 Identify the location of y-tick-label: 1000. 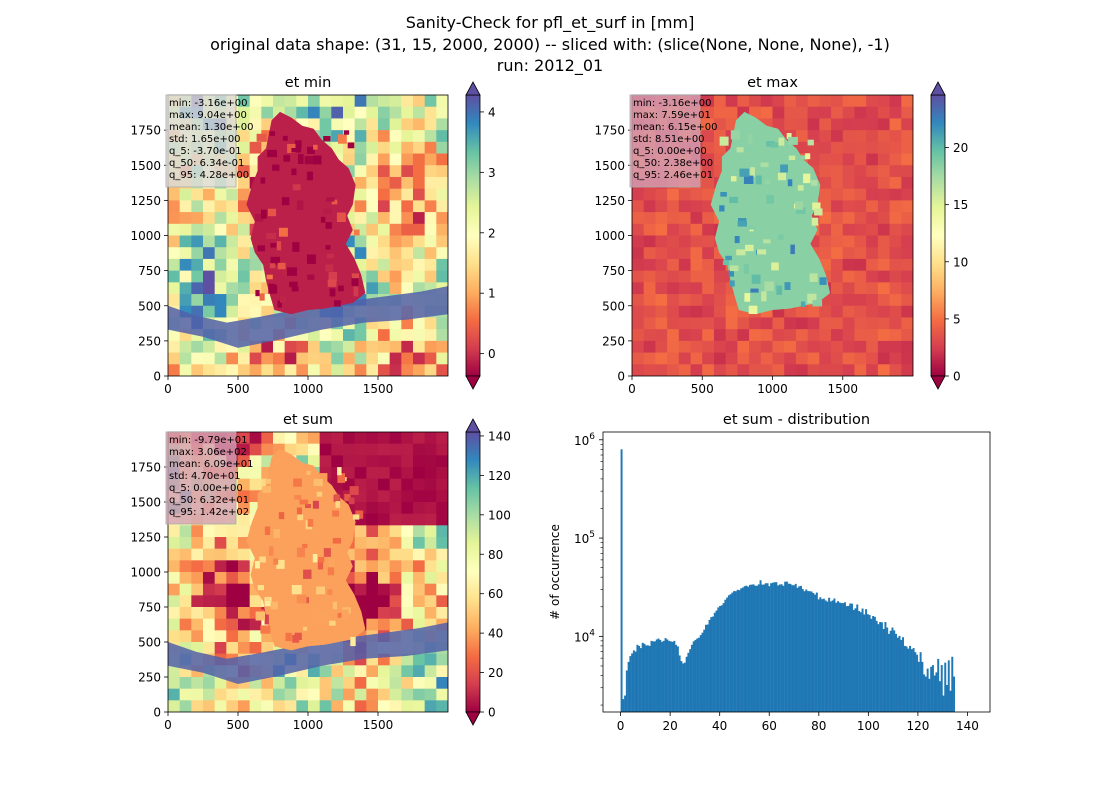
(145, 573).